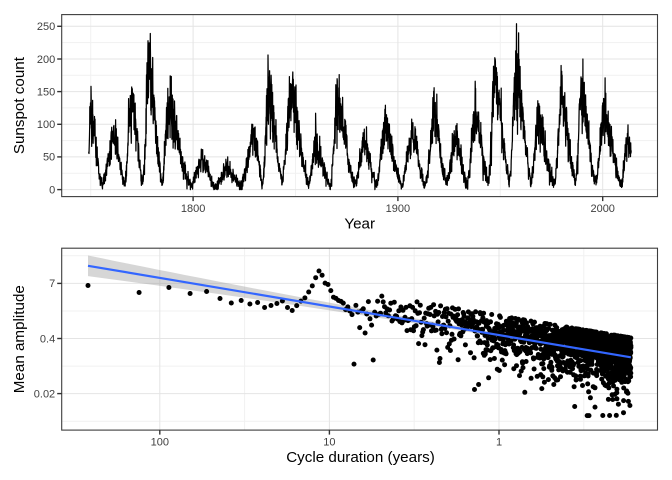  Describe the element at coordinates (44, 394) in the screenshot. I see `svg-text: 0.02` at that location.